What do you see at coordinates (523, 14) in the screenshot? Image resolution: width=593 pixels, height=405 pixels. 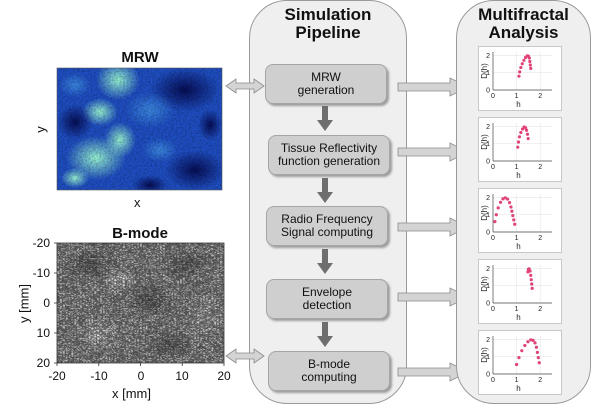 I see `analysis-title-line1: Multifractal` at bounding box center [523, 14].